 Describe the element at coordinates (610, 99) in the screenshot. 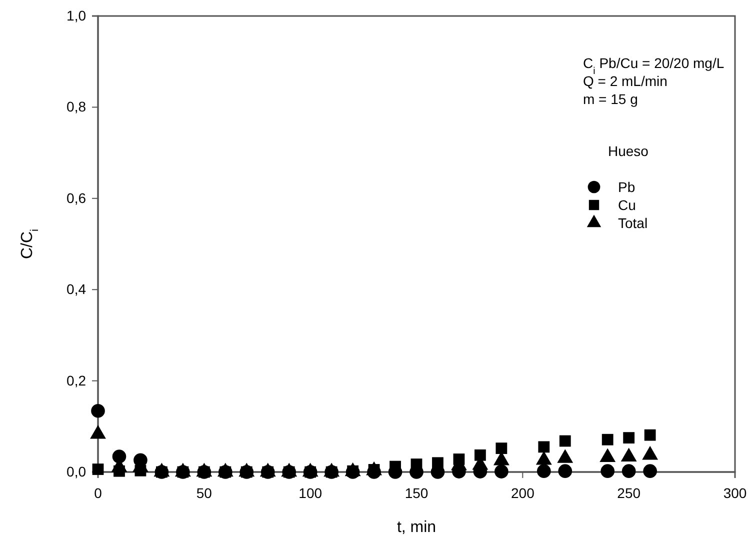

I see `annotation: m = 15 g` at that location.